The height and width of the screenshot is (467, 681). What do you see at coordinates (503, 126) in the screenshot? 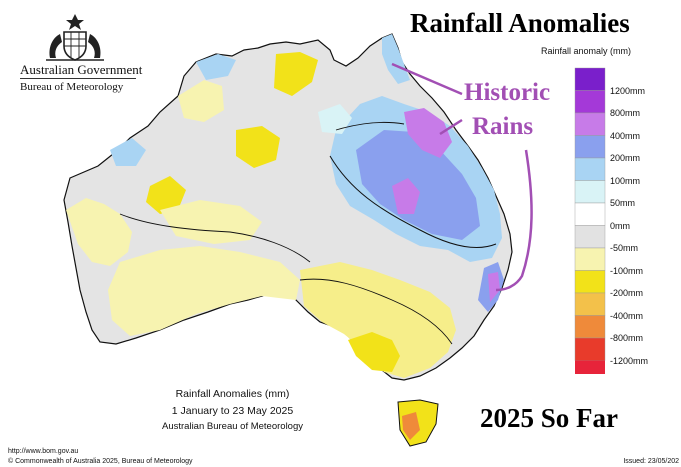
I see `annotation-line-2: Rains` at bounding box center [503, 126].